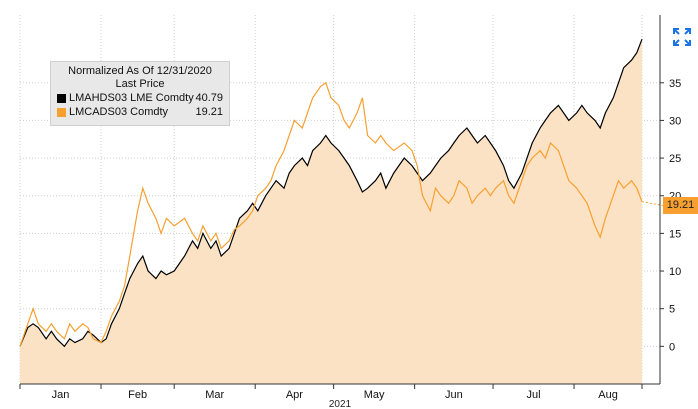  I want to click on expand-icon, so click(682, 37).